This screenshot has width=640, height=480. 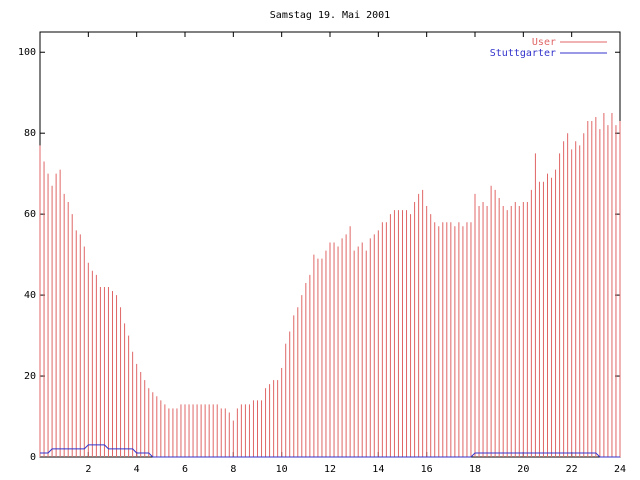 I want to click on legend-label: User, so click(x=544, y=42).